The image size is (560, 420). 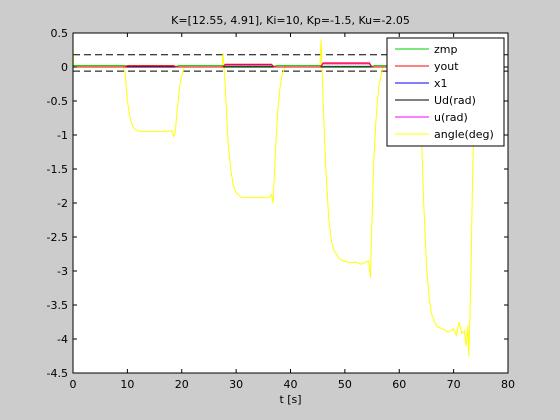 What do you see at coordinates (291, 384) in the screenshot?
I see `x-tick-label: 40` at bounding box center [291, 384].